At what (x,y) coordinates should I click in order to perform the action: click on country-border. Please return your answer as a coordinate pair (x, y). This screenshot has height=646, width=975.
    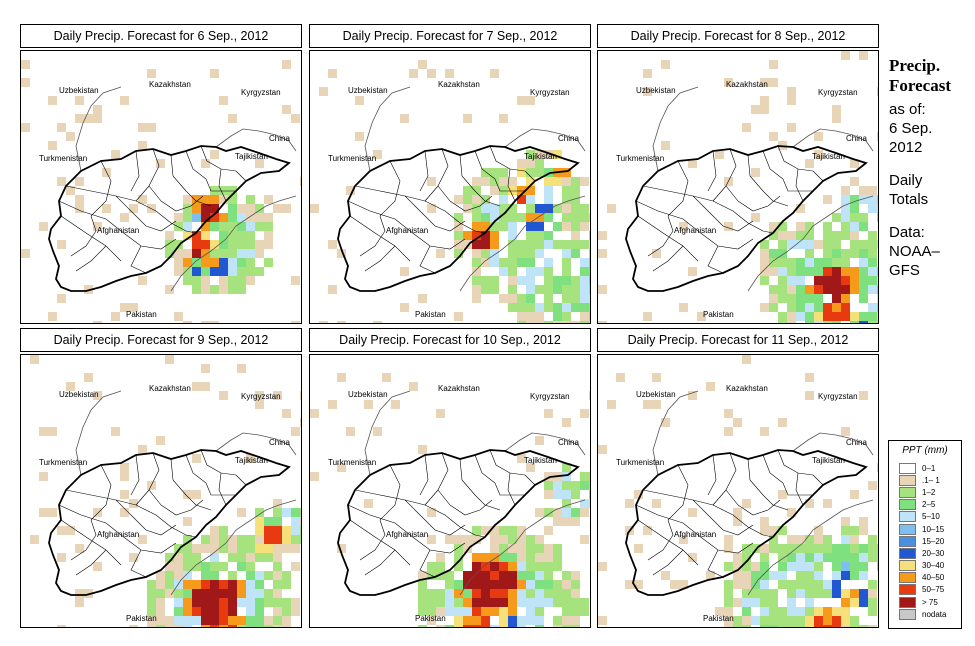
    Looking at the image, I should click on (833, 444).